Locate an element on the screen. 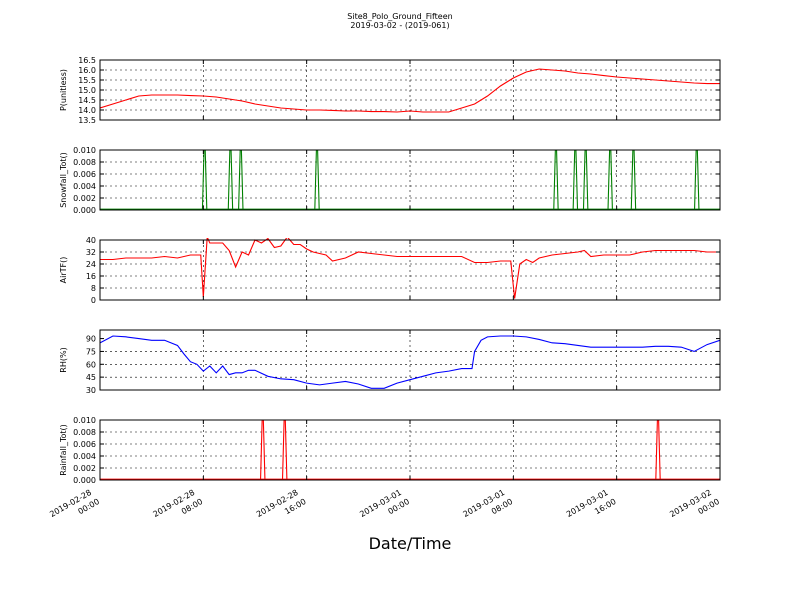  y-tick-label: 15.0 is located at coordinates (87, 90).